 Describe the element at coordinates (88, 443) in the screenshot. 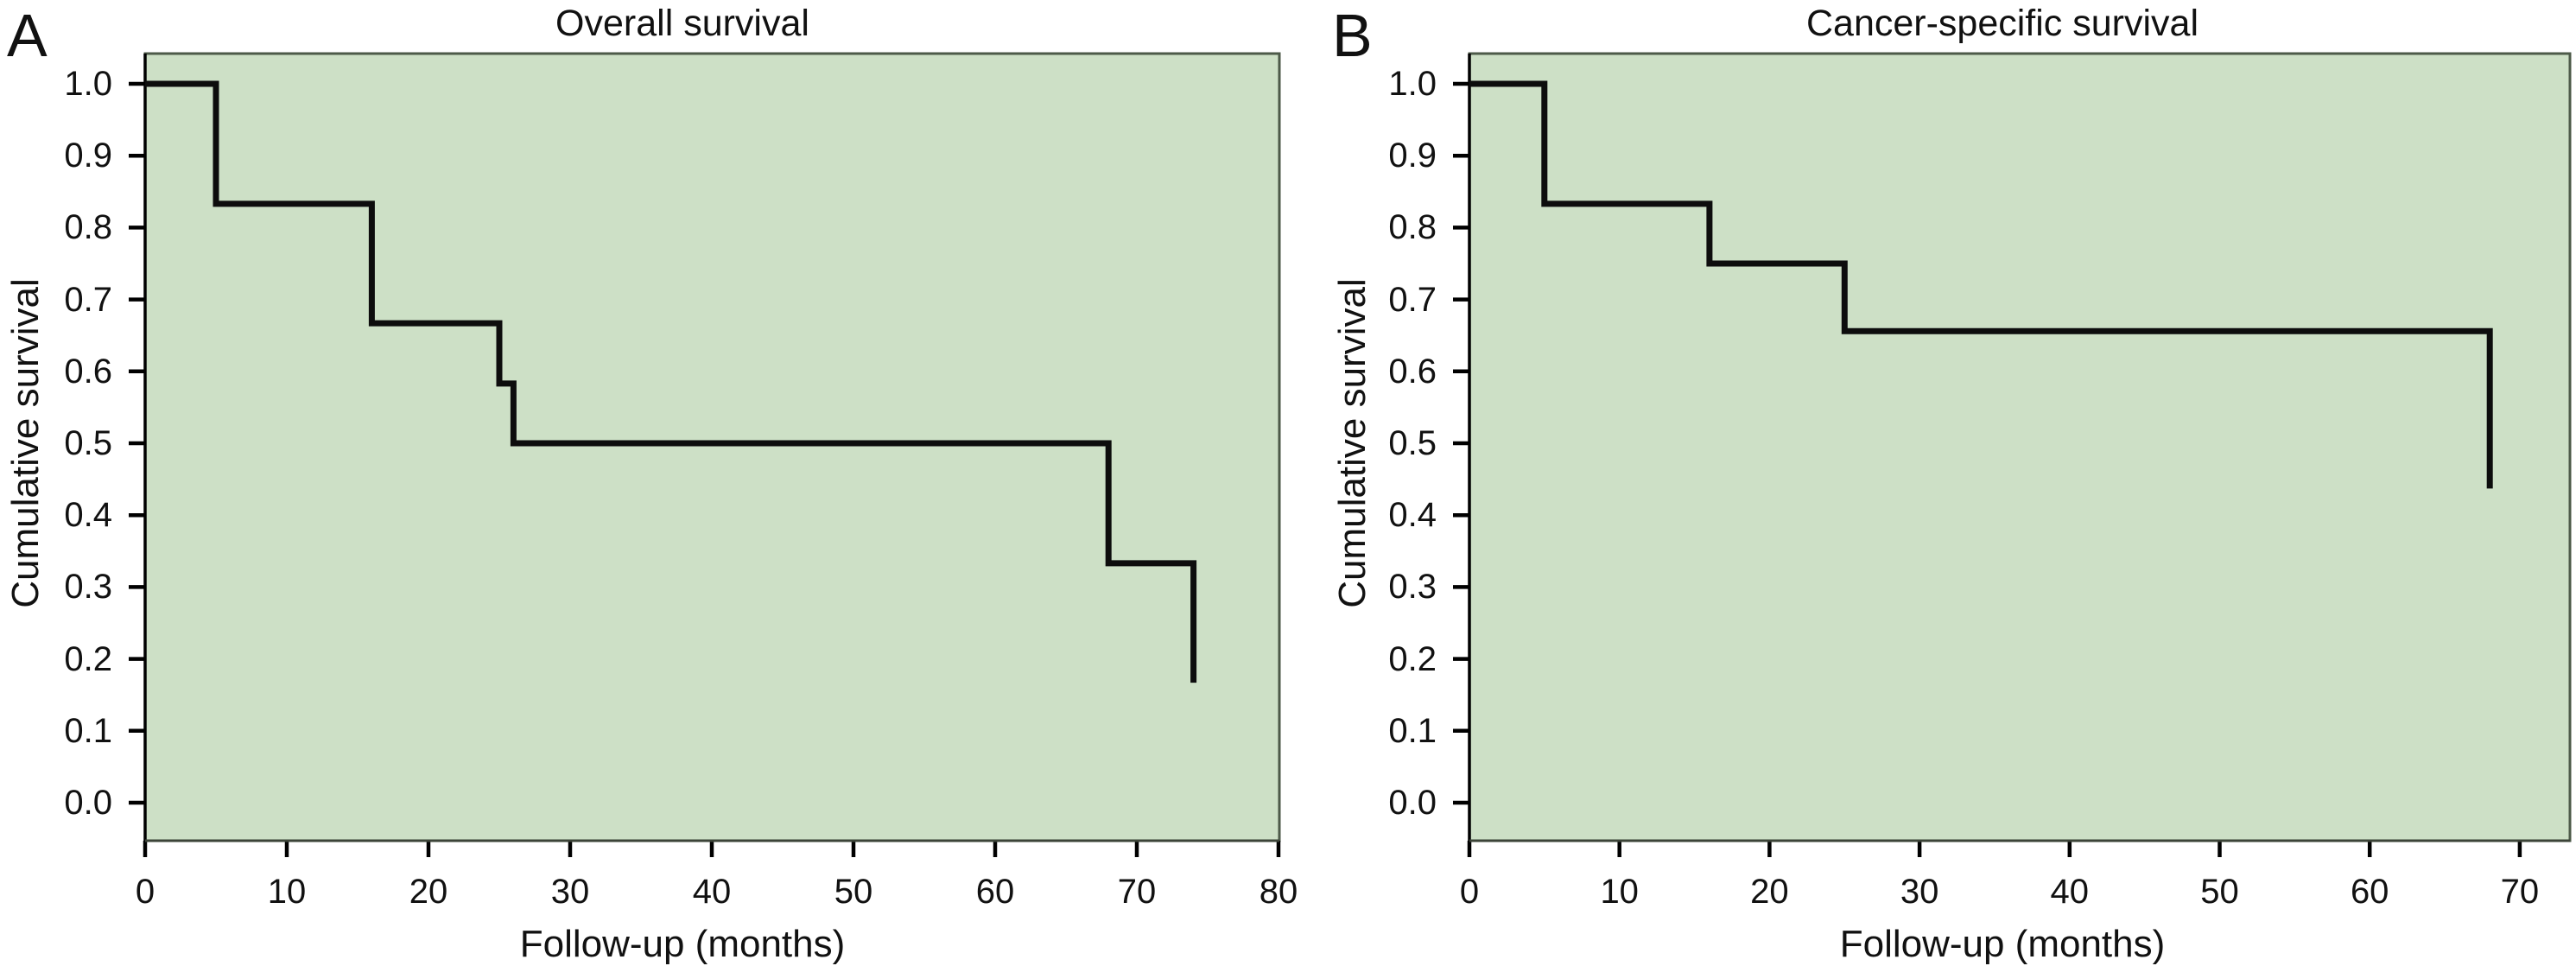

I see `y-tick-label-a: 0.5` at that location.